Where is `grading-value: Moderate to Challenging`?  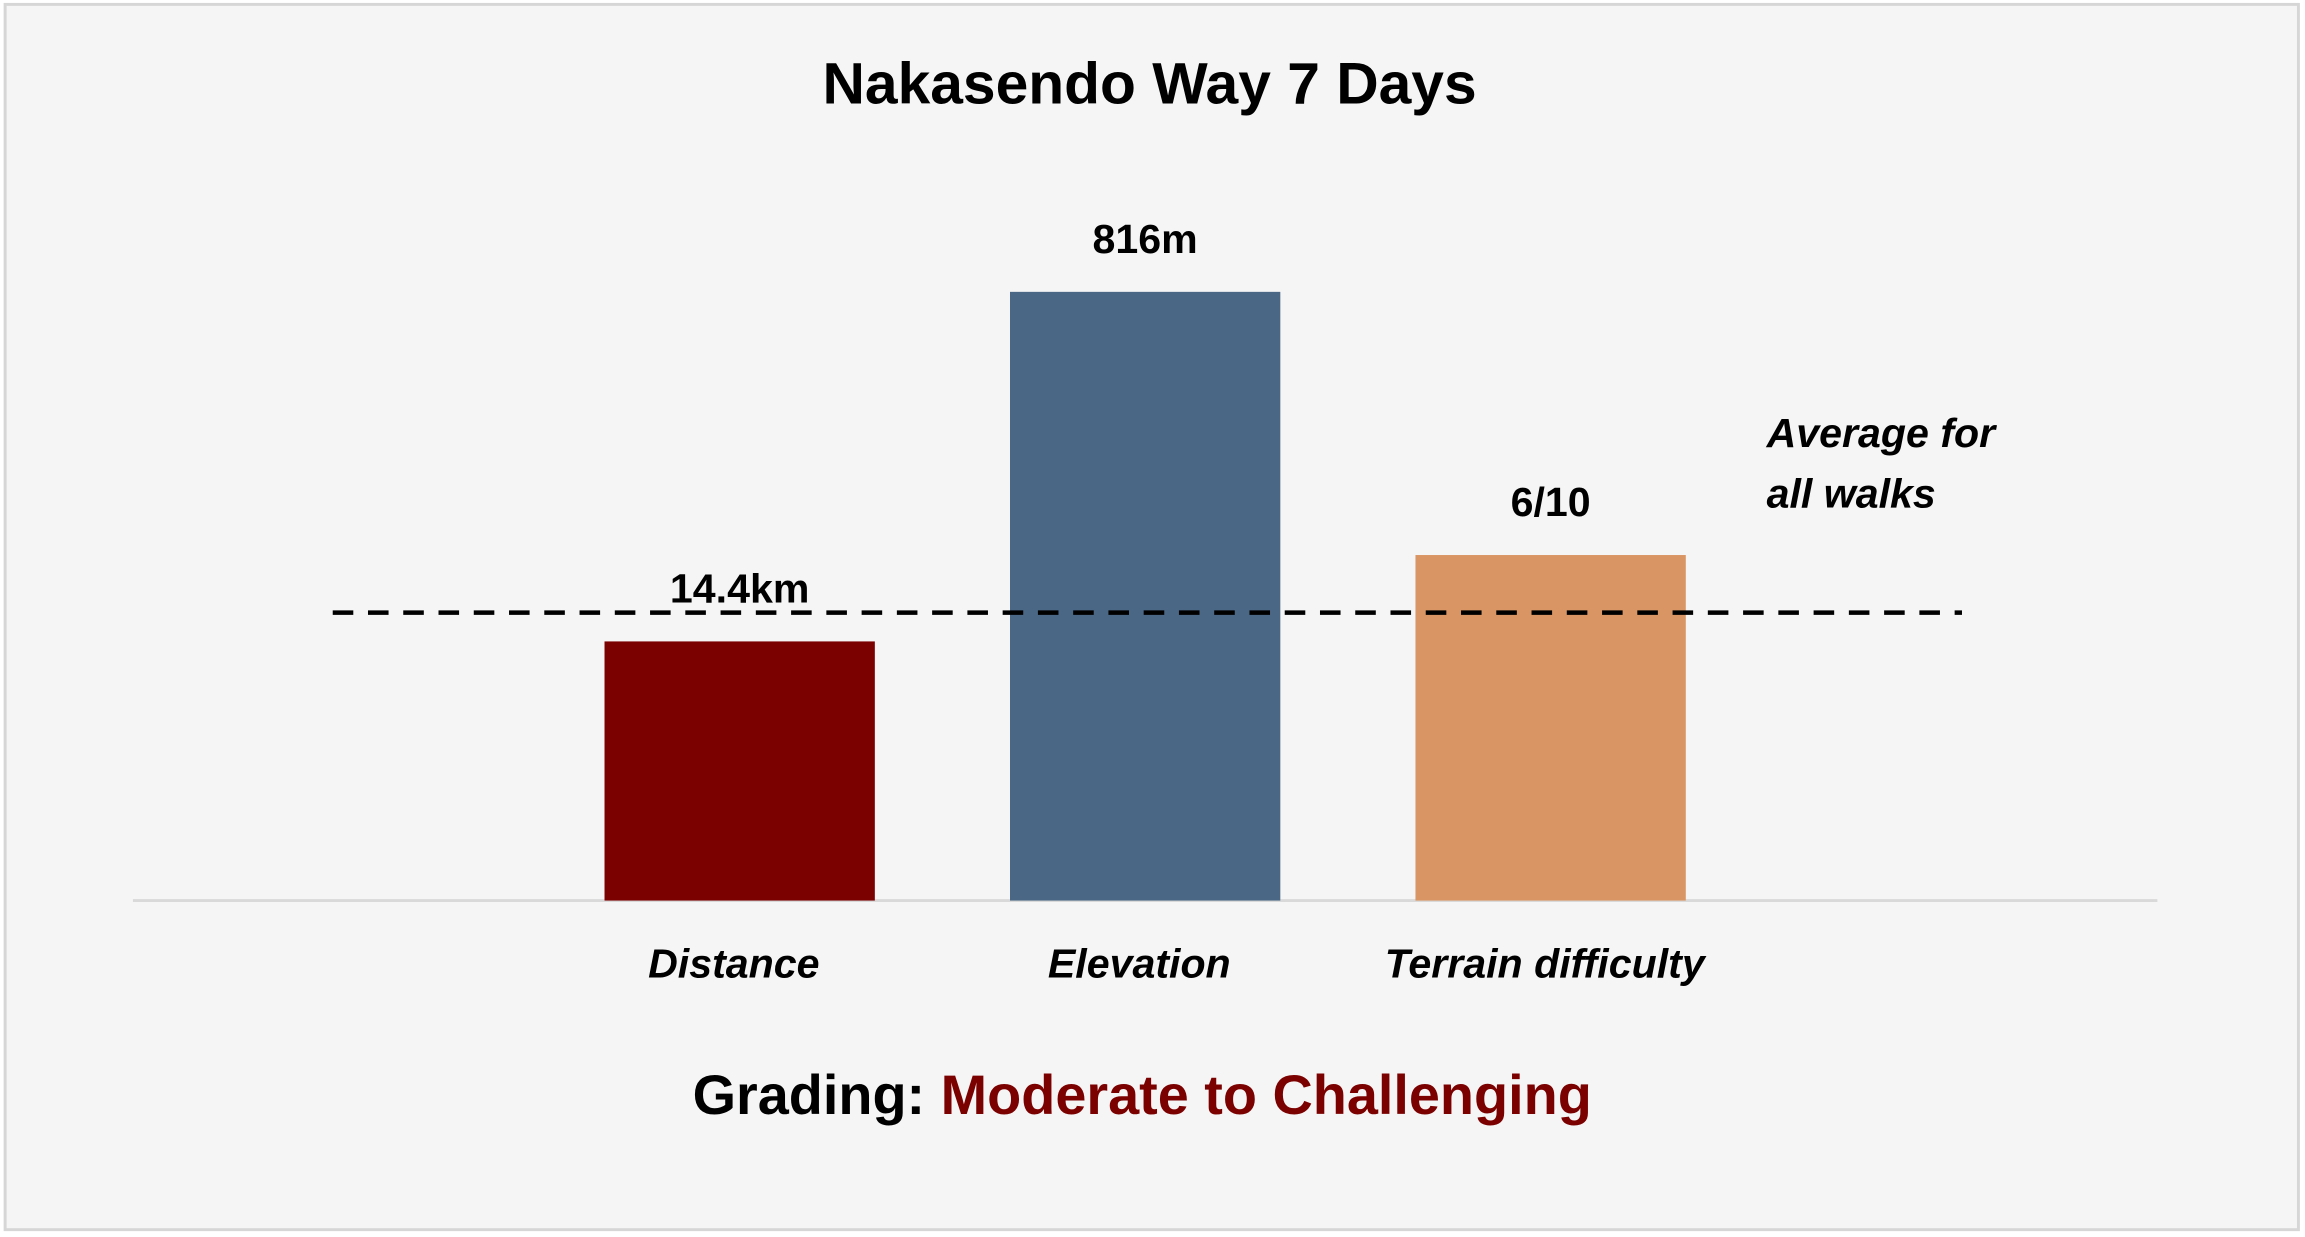
grading-value: Moderate to Challenging is located at coordinates (1266, 1094).